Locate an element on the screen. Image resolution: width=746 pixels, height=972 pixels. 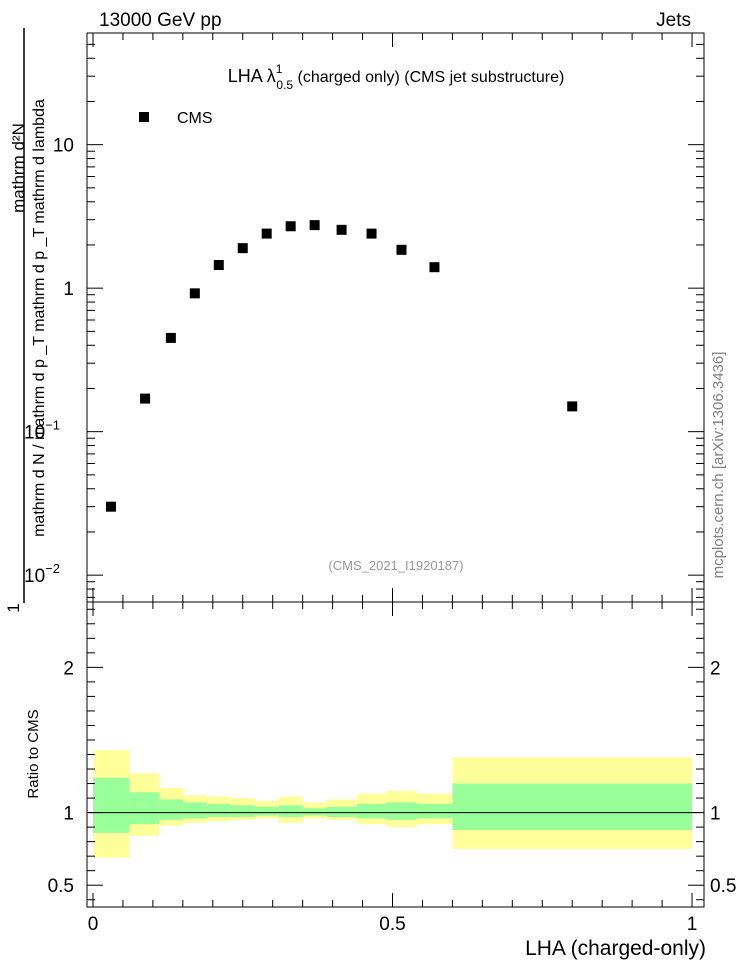
x-tick-label: 0.5 is located at coordinates (392, 924).